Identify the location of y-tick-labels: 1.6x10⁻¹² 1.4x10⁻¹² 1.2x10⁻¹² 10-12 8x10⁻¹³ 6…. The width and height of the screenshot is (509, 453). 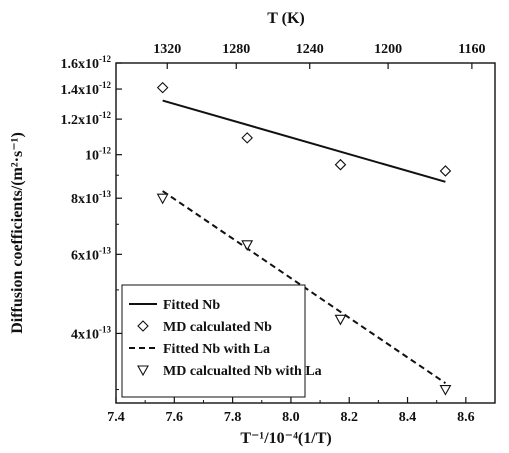
(86, 198).